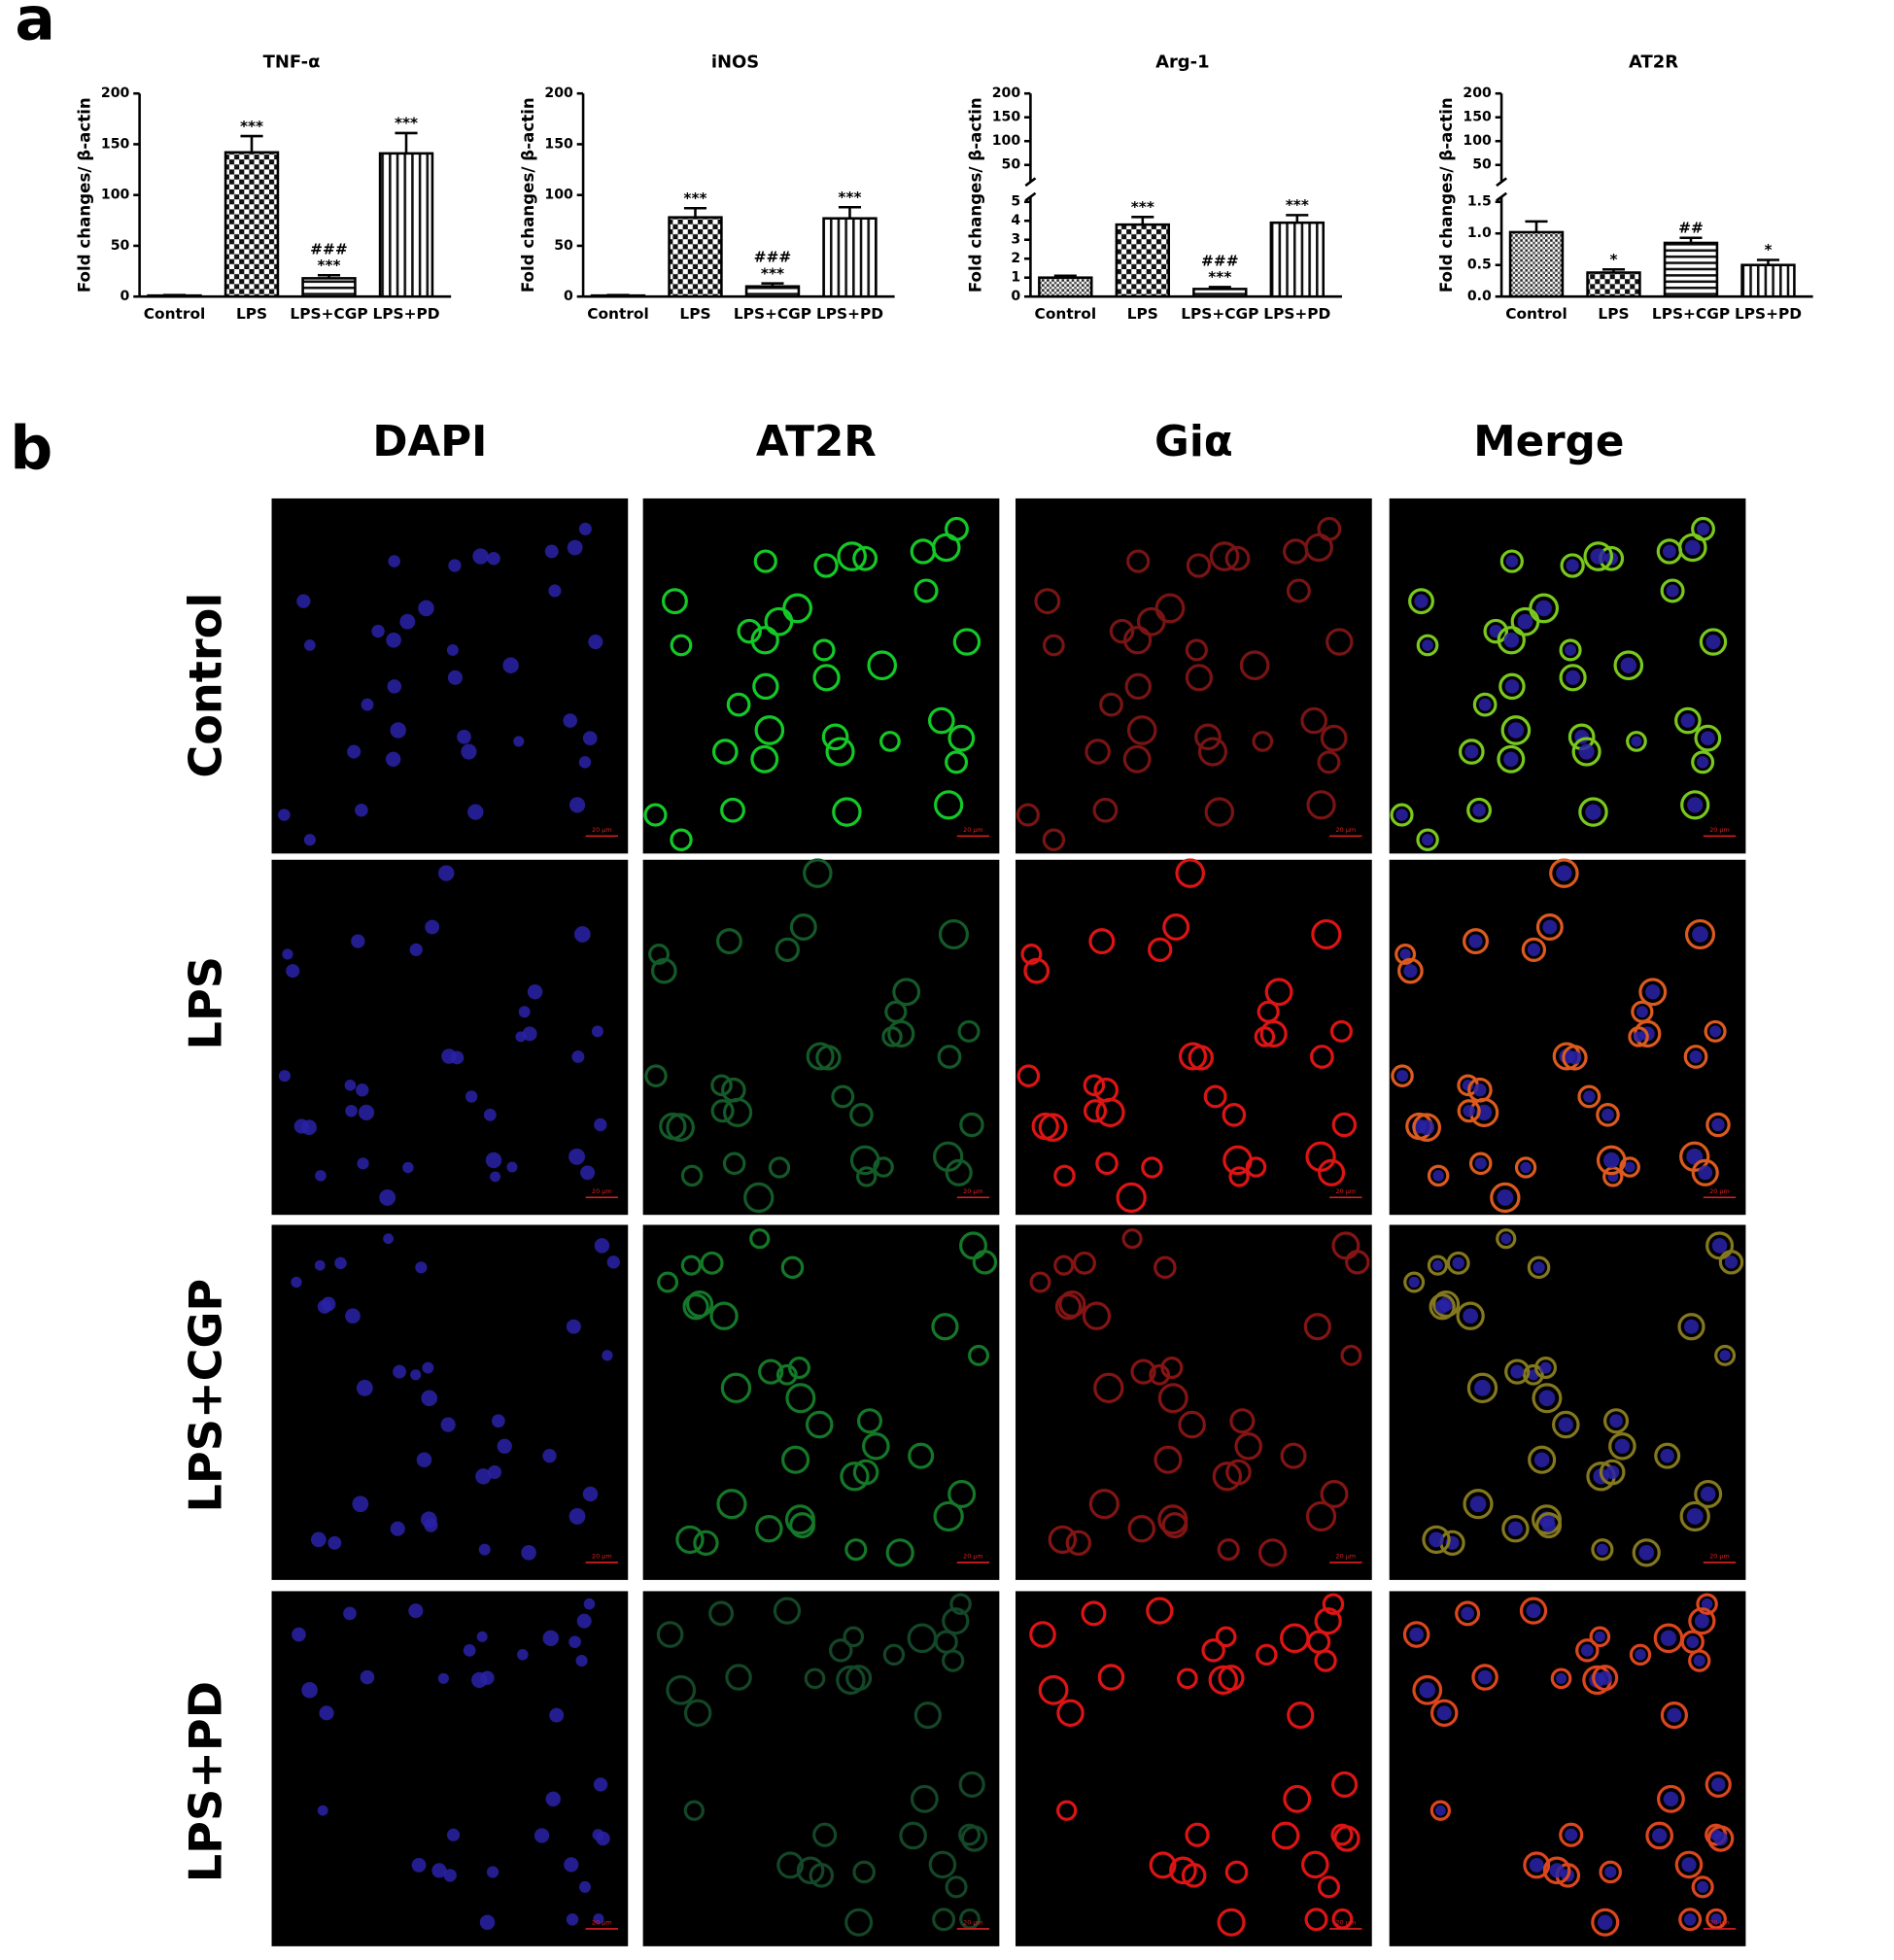 The image size is (1894, 1960). What do you see at coordinates (1016, 258) in the screenshot?
I see `y-tick-label: 2` at bounding box center [1016, 258].